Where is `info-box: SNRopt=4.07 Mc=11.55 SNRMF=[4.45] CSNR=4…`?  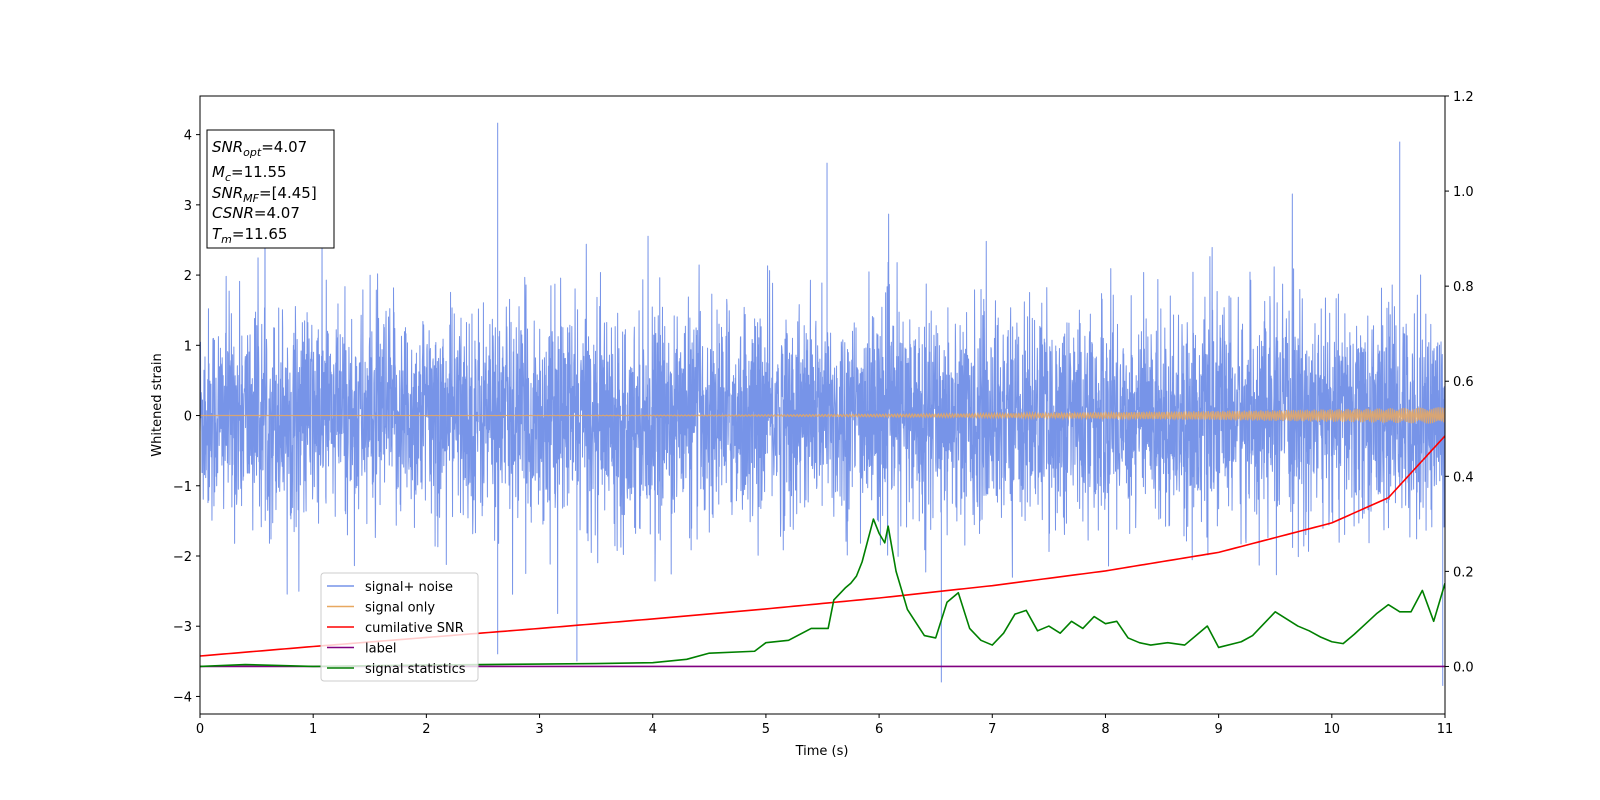
info-box: SNRopt=4.07 Mc=11.55 SNRMF=[4.45] CSNR=4… is located at coordinates (270, 189).